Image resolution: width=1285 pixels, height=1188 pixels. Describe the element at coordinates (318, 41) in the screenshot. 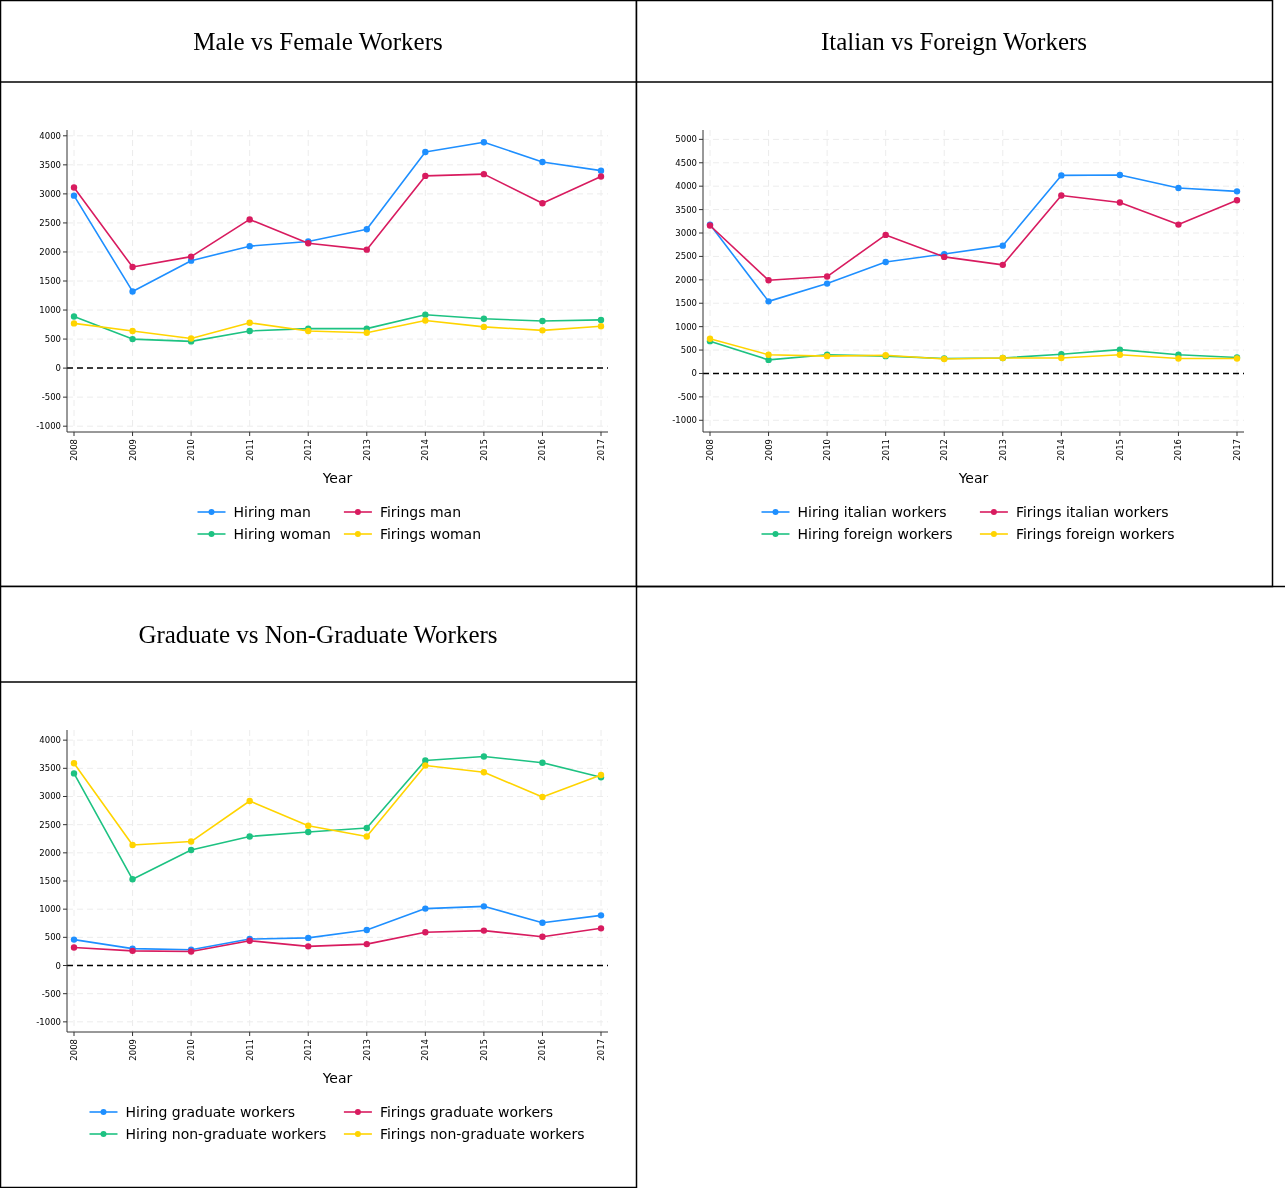

I see `chart-title: Male vs Female Workers` at that location.